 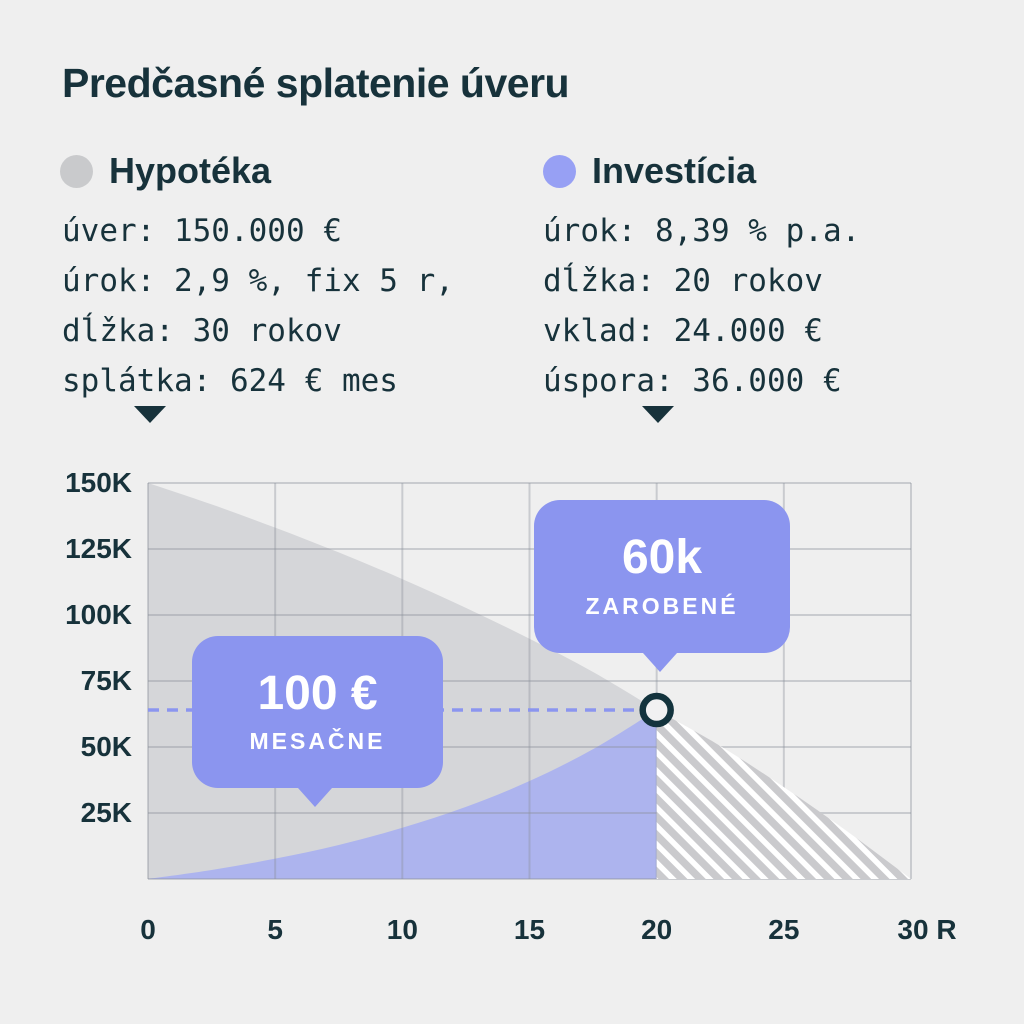 What do you see at coordinates (559, 171) in the screenshot?
I see `investment-dot-icon` at bounding box center [559, 171].